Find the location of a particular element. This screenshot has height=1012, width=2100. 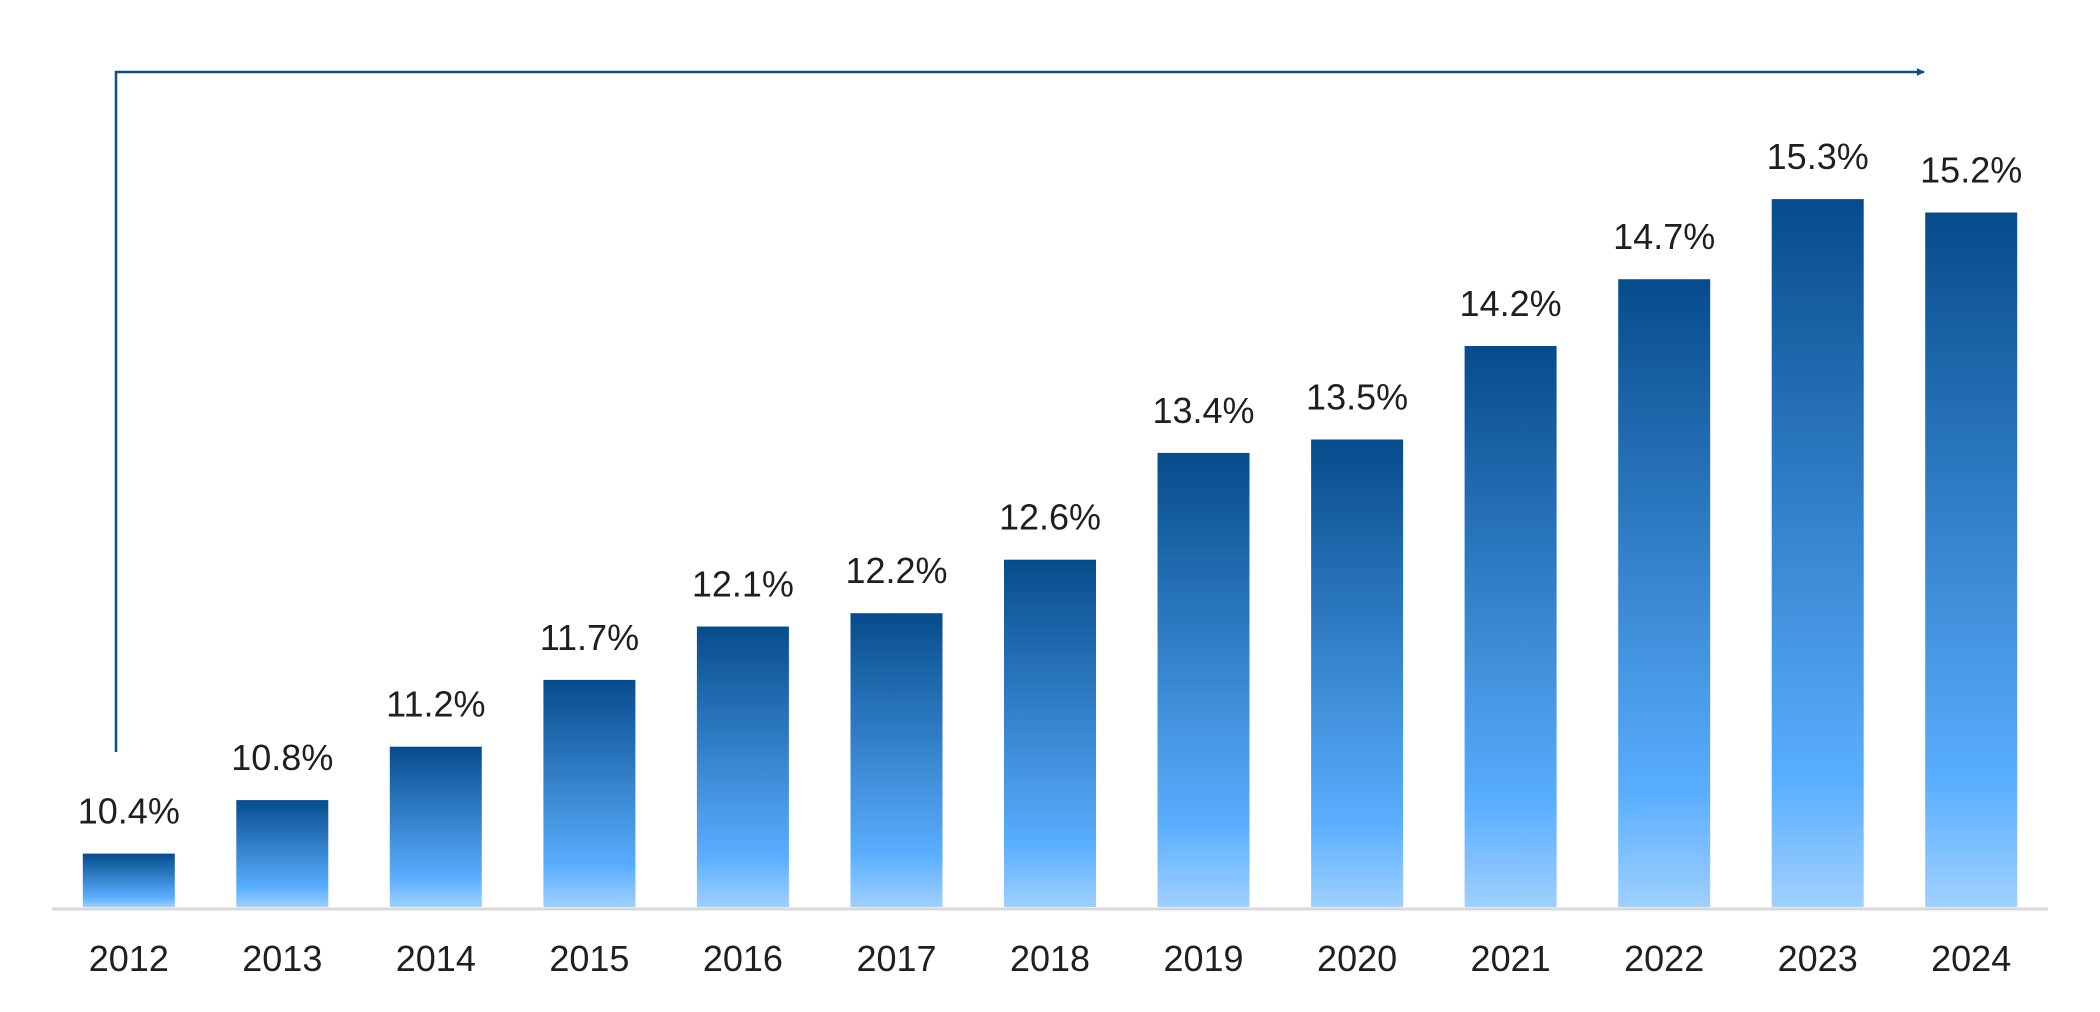

x-tick-label-2015: 2015 is located at coordinates (589, 958).